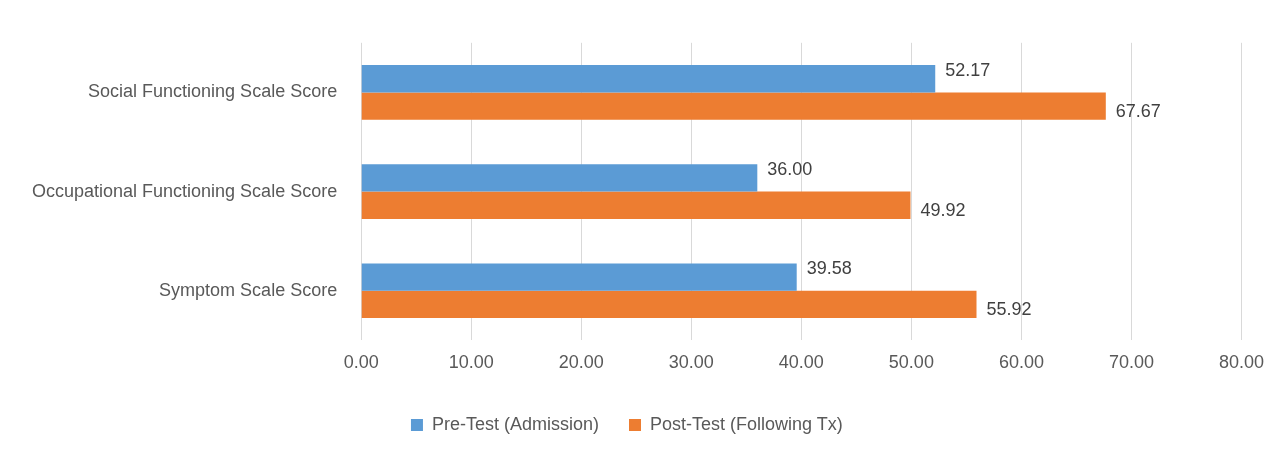 The image size is (1284, 449). Describe the element at coordinates (1138, 111) in the screenshot. I see `data-label: 67.67` at that location.